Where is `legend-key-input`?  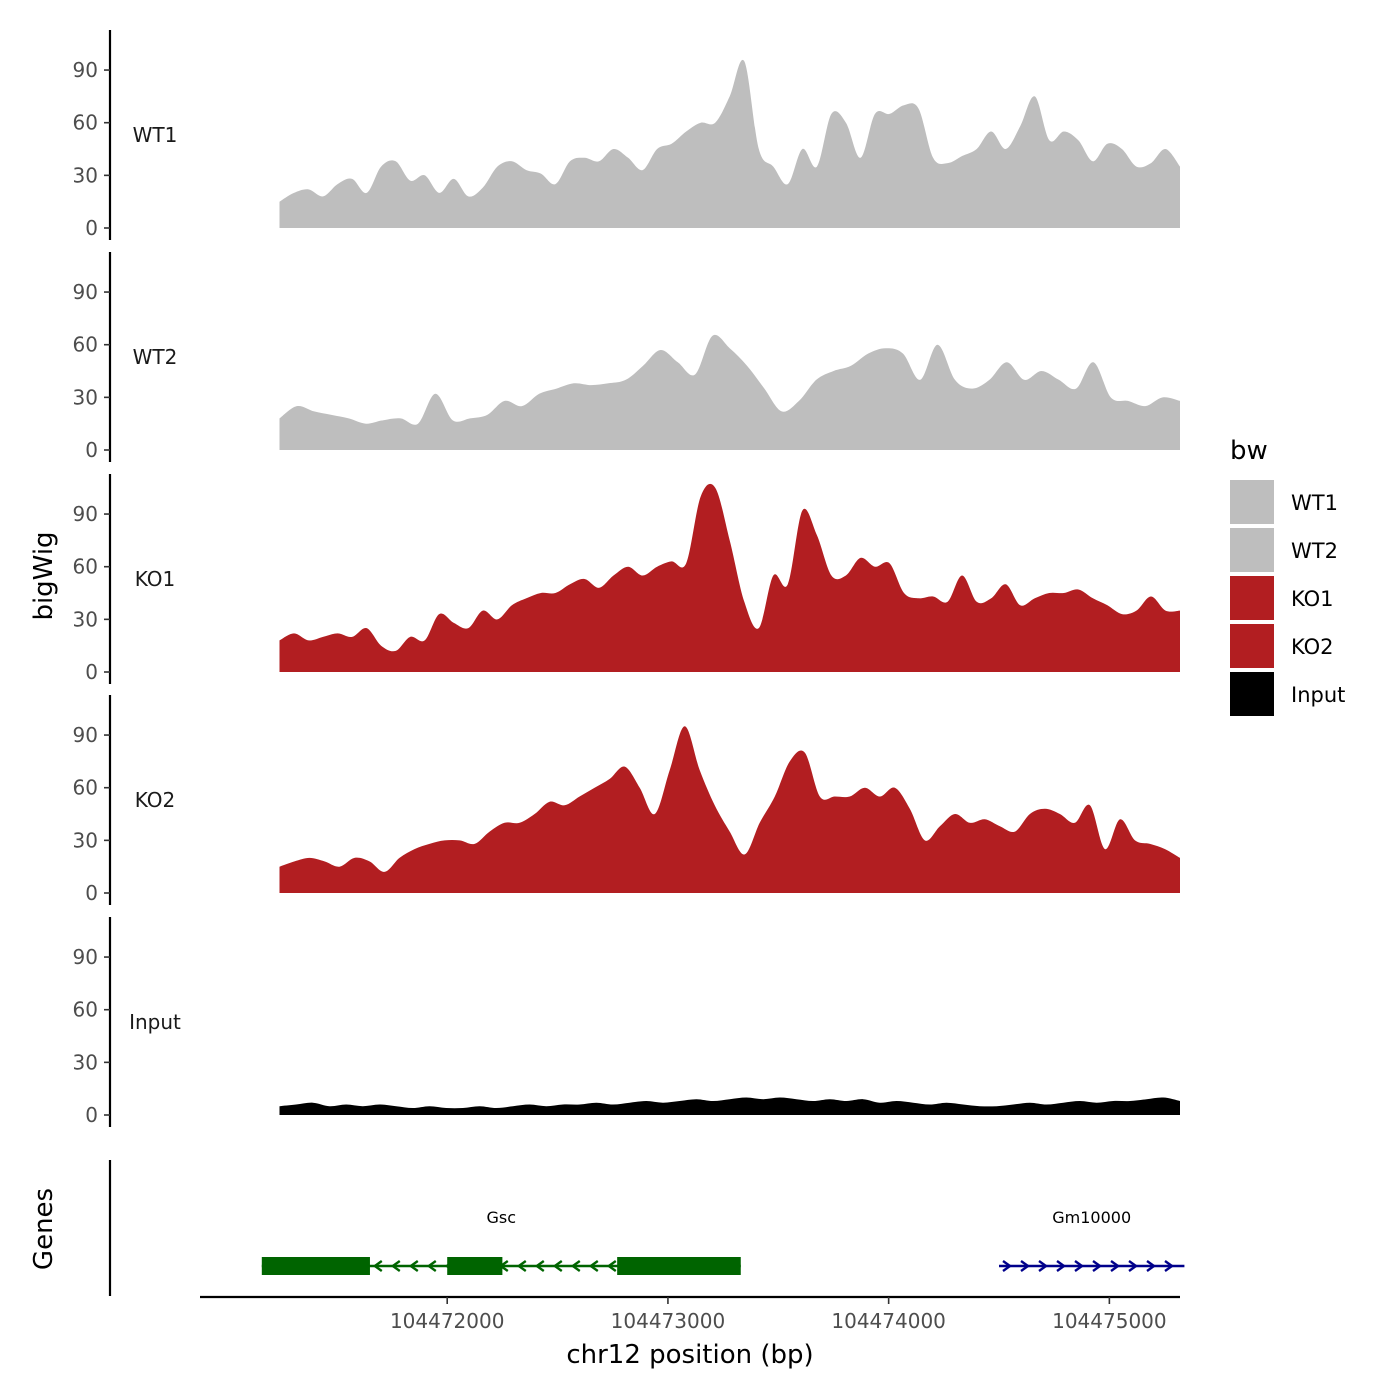
legend-key-input is located at coordinates (1252, 694).